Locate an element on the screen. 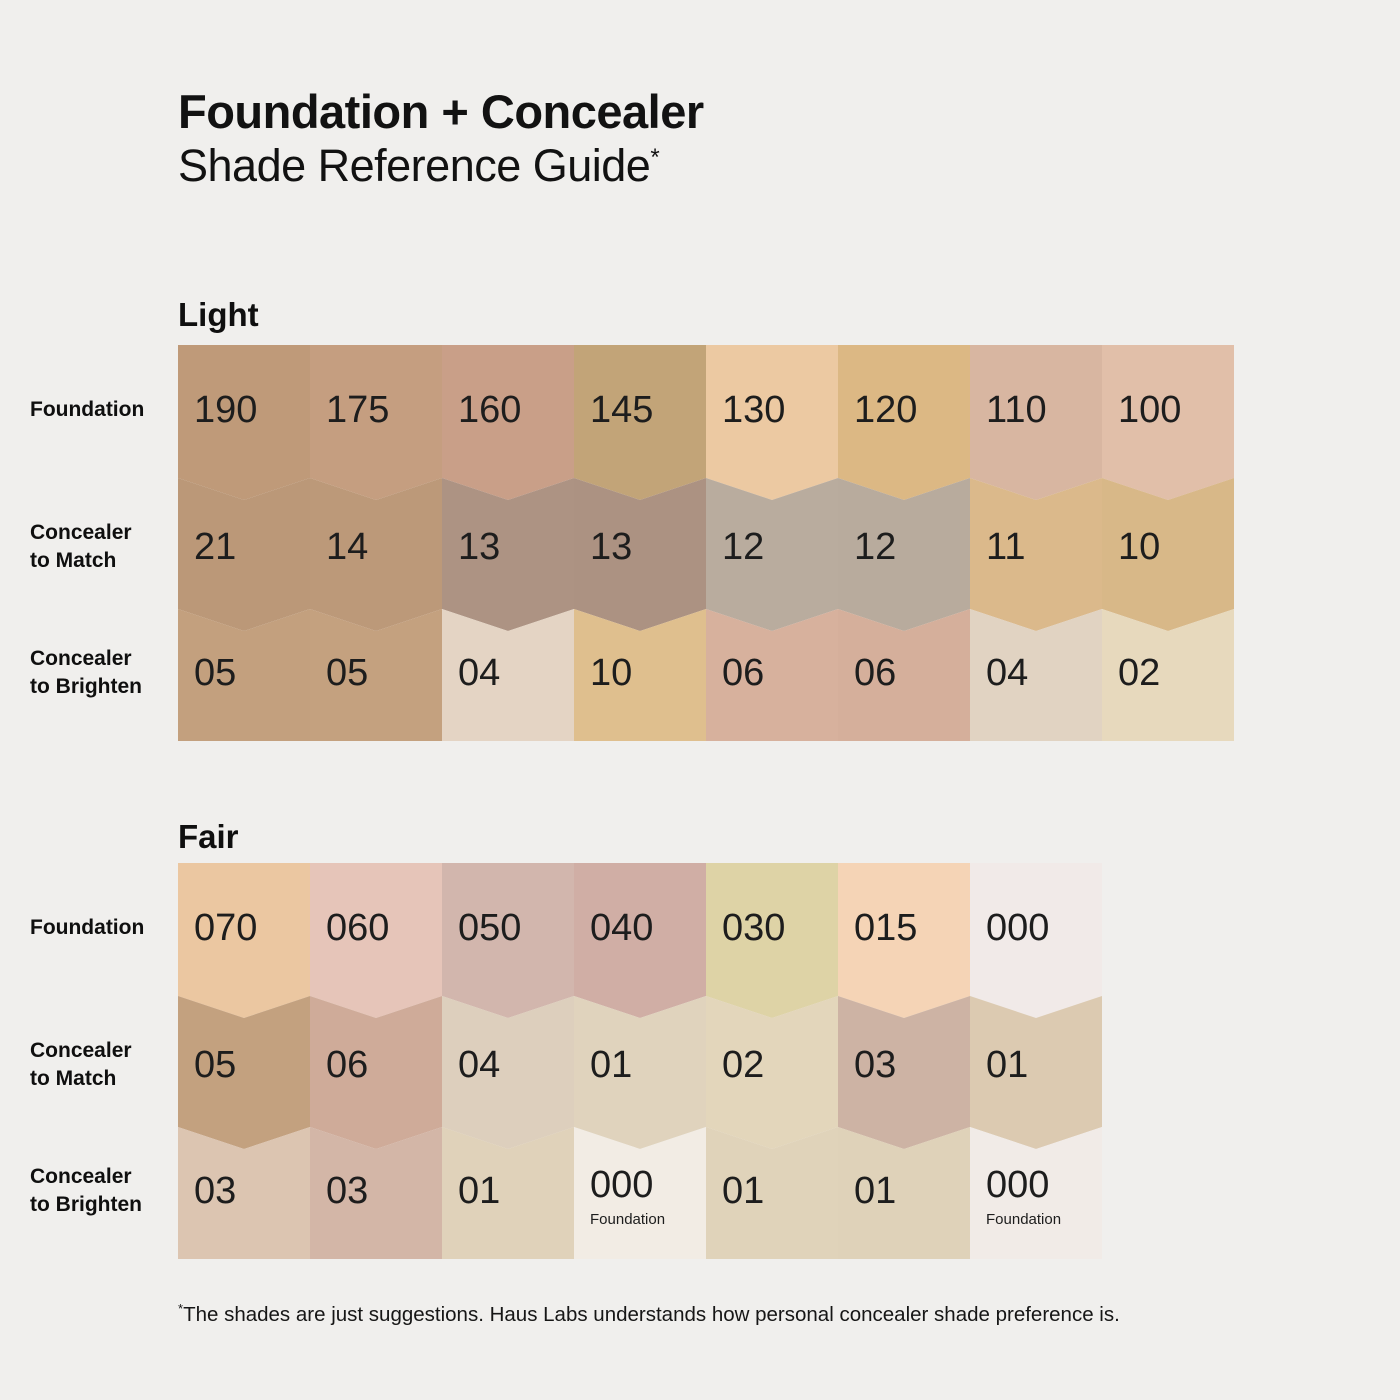 The width and height of the screenshot is (1400, 1400). swatch-label-fair-match-4: 02 is located at coordinates (743, 1065).